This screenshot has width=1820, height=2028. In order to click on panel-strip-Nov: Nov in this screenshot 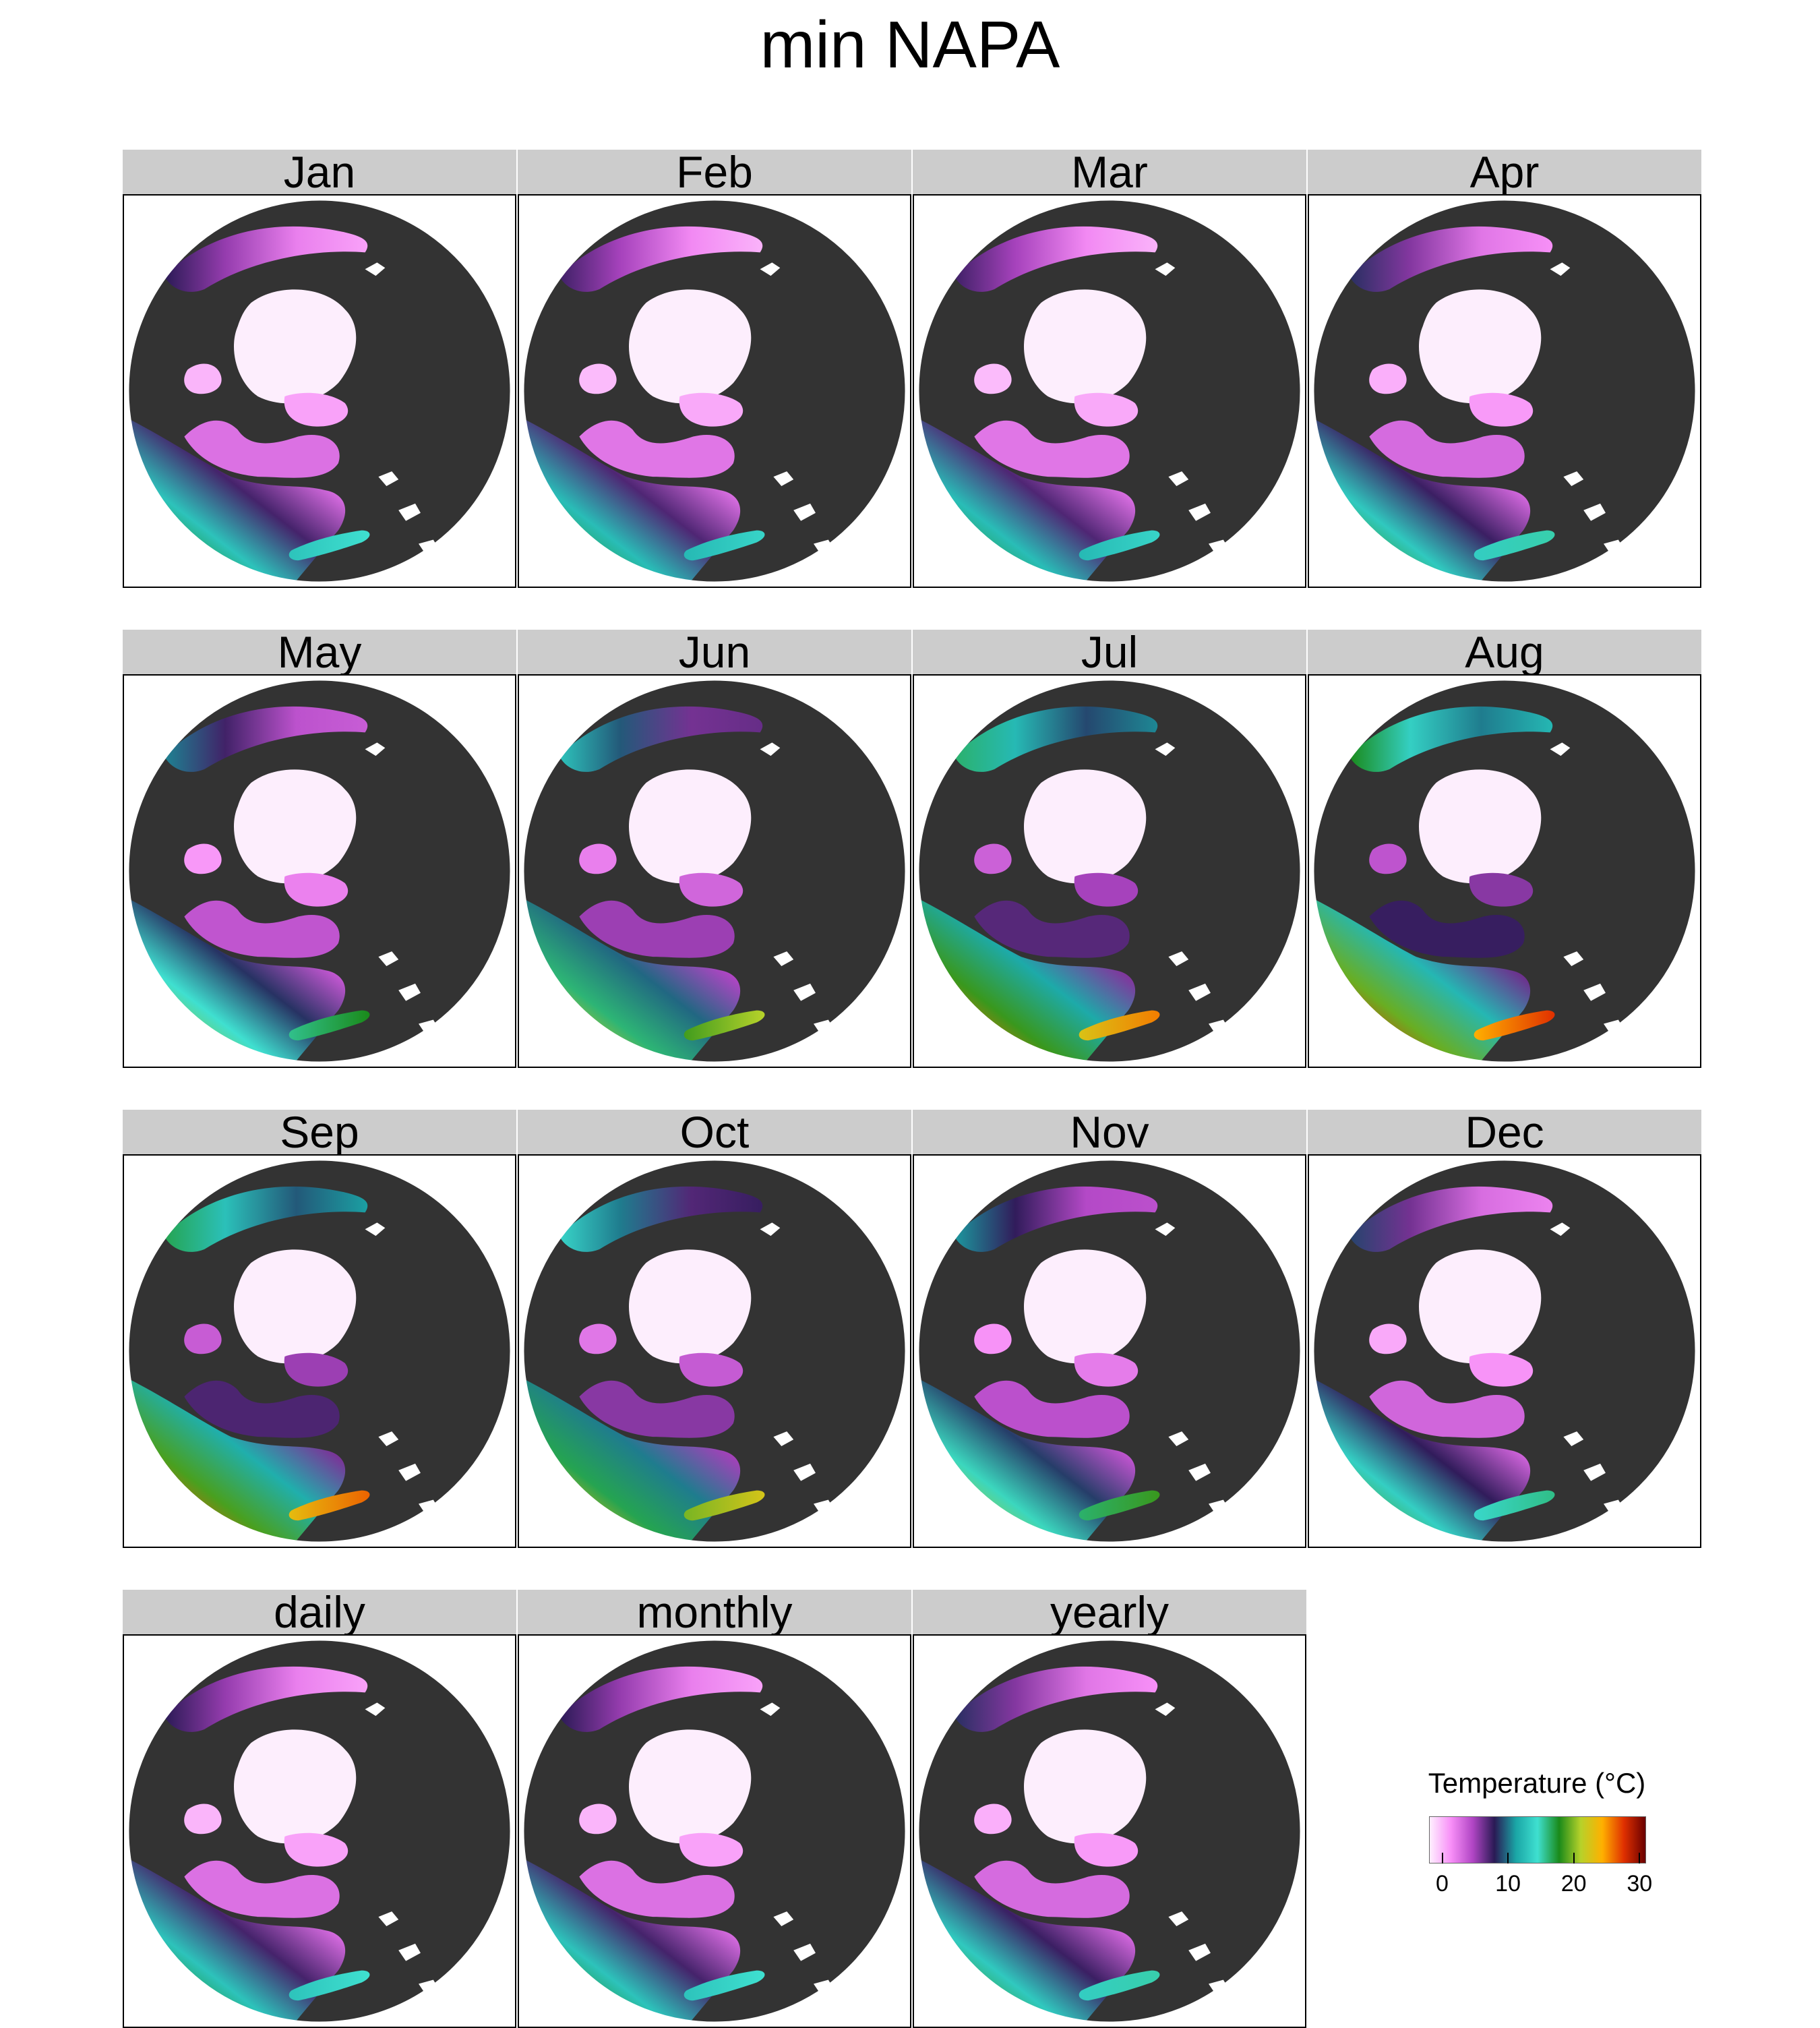, I will do `click(1109, 1132)`.